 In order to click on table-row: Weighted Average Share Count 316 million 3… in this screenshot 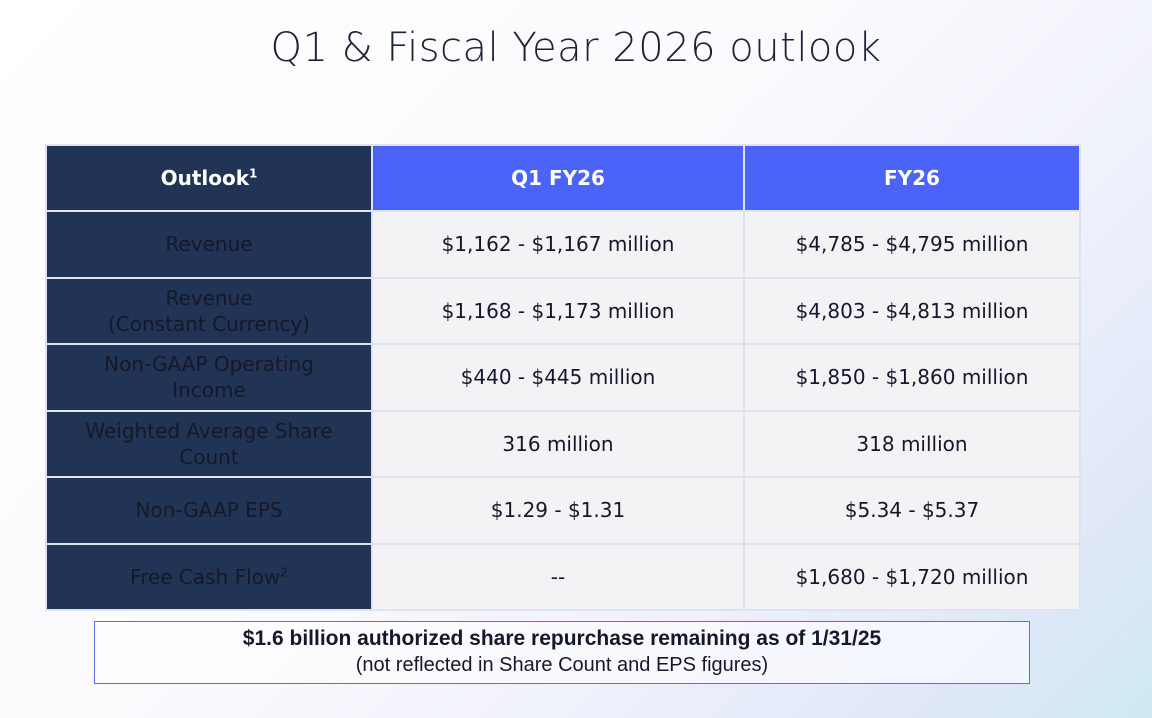, I will do `click(563, 443)`.